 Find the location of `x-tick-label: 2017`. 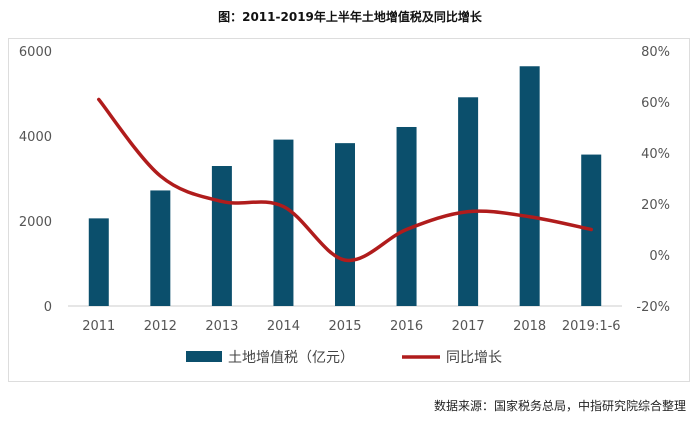

x-tick-label: 2017 is located at coordinates (468, 326).